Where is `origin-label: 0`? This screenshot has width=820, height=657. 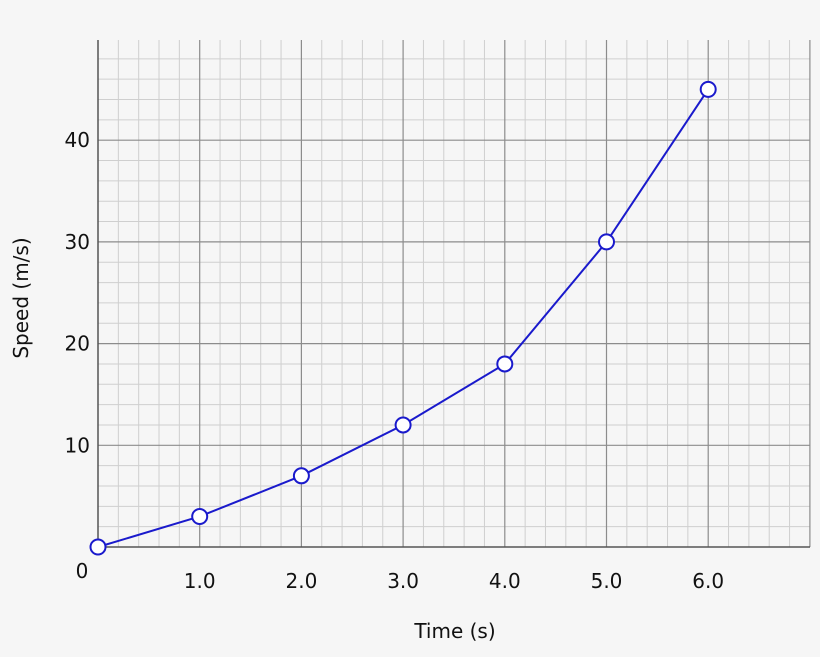 origin-label: 0 is located at coordinates (82, 571).